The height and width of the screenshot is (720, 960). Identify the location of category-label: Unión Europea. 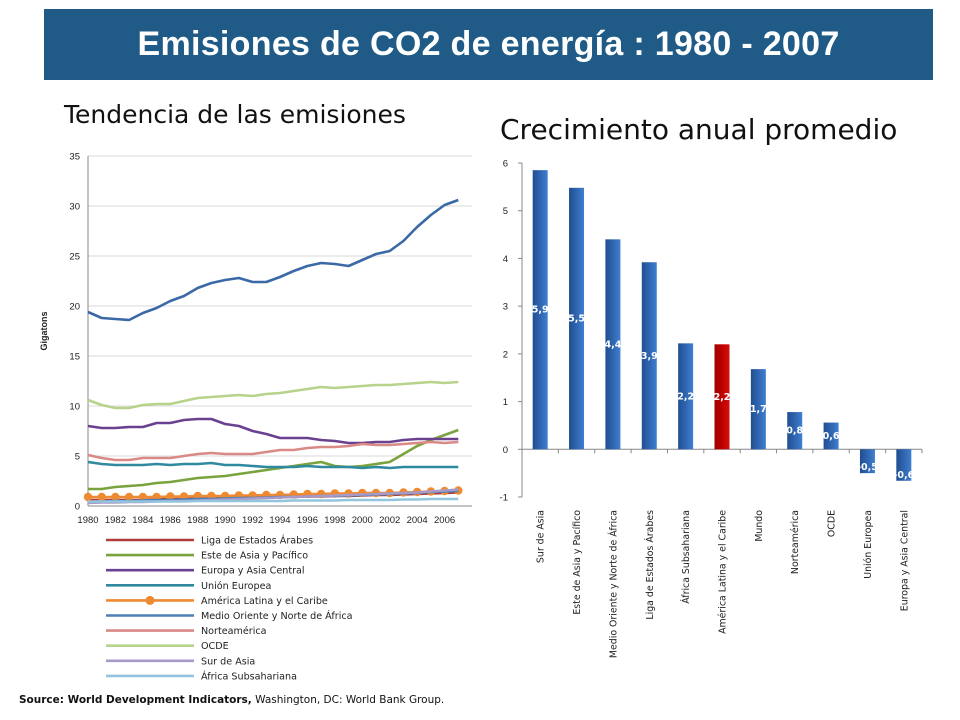
(868, 544).